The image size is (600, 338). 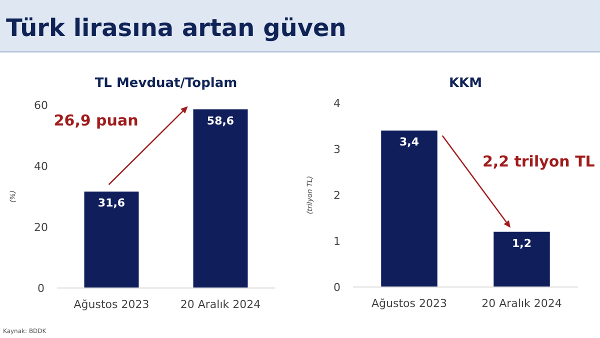 I want to click on data-label: 1,2, so click(x=522, y=243).